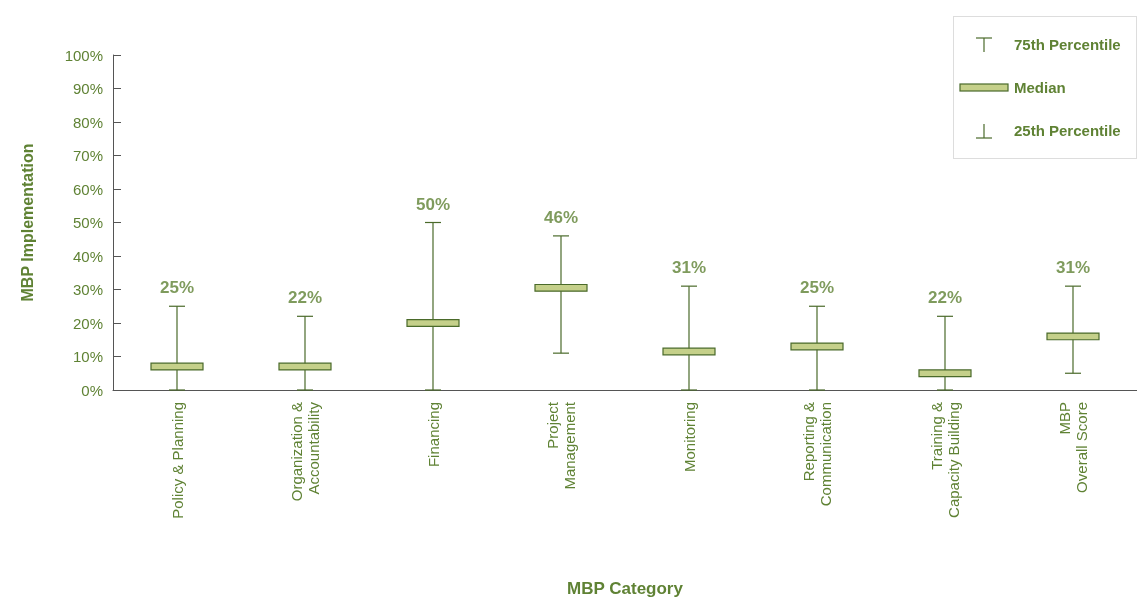 The image size is (1145, 614). What do you see at coordinates (87, 155) in the screenshot?
I see `y-tick-label: 70%` at bounding box center [87, 155].